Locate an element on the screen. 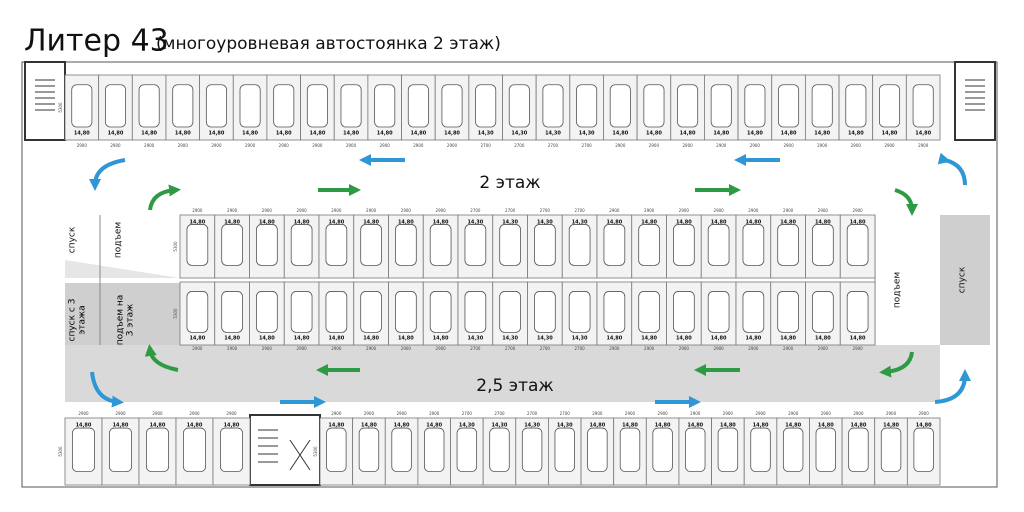 This screenshot has width=1024, height=512. ramp-left-lower is located at coordinates (122, 314).